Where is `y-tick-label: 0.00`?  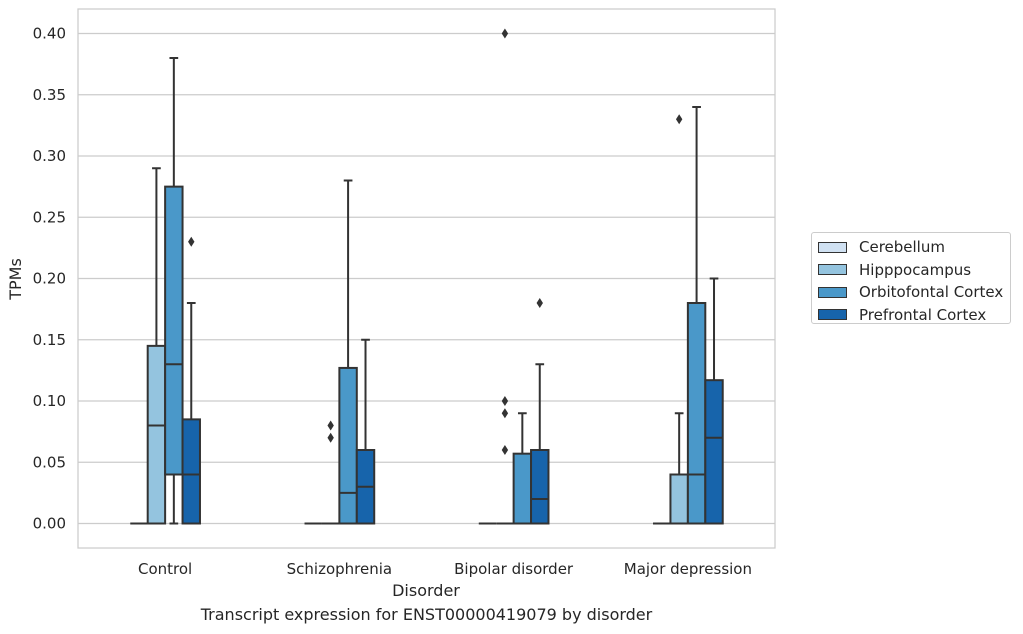
y-tick-label: 0.00 is located at coordinates (49, 524).